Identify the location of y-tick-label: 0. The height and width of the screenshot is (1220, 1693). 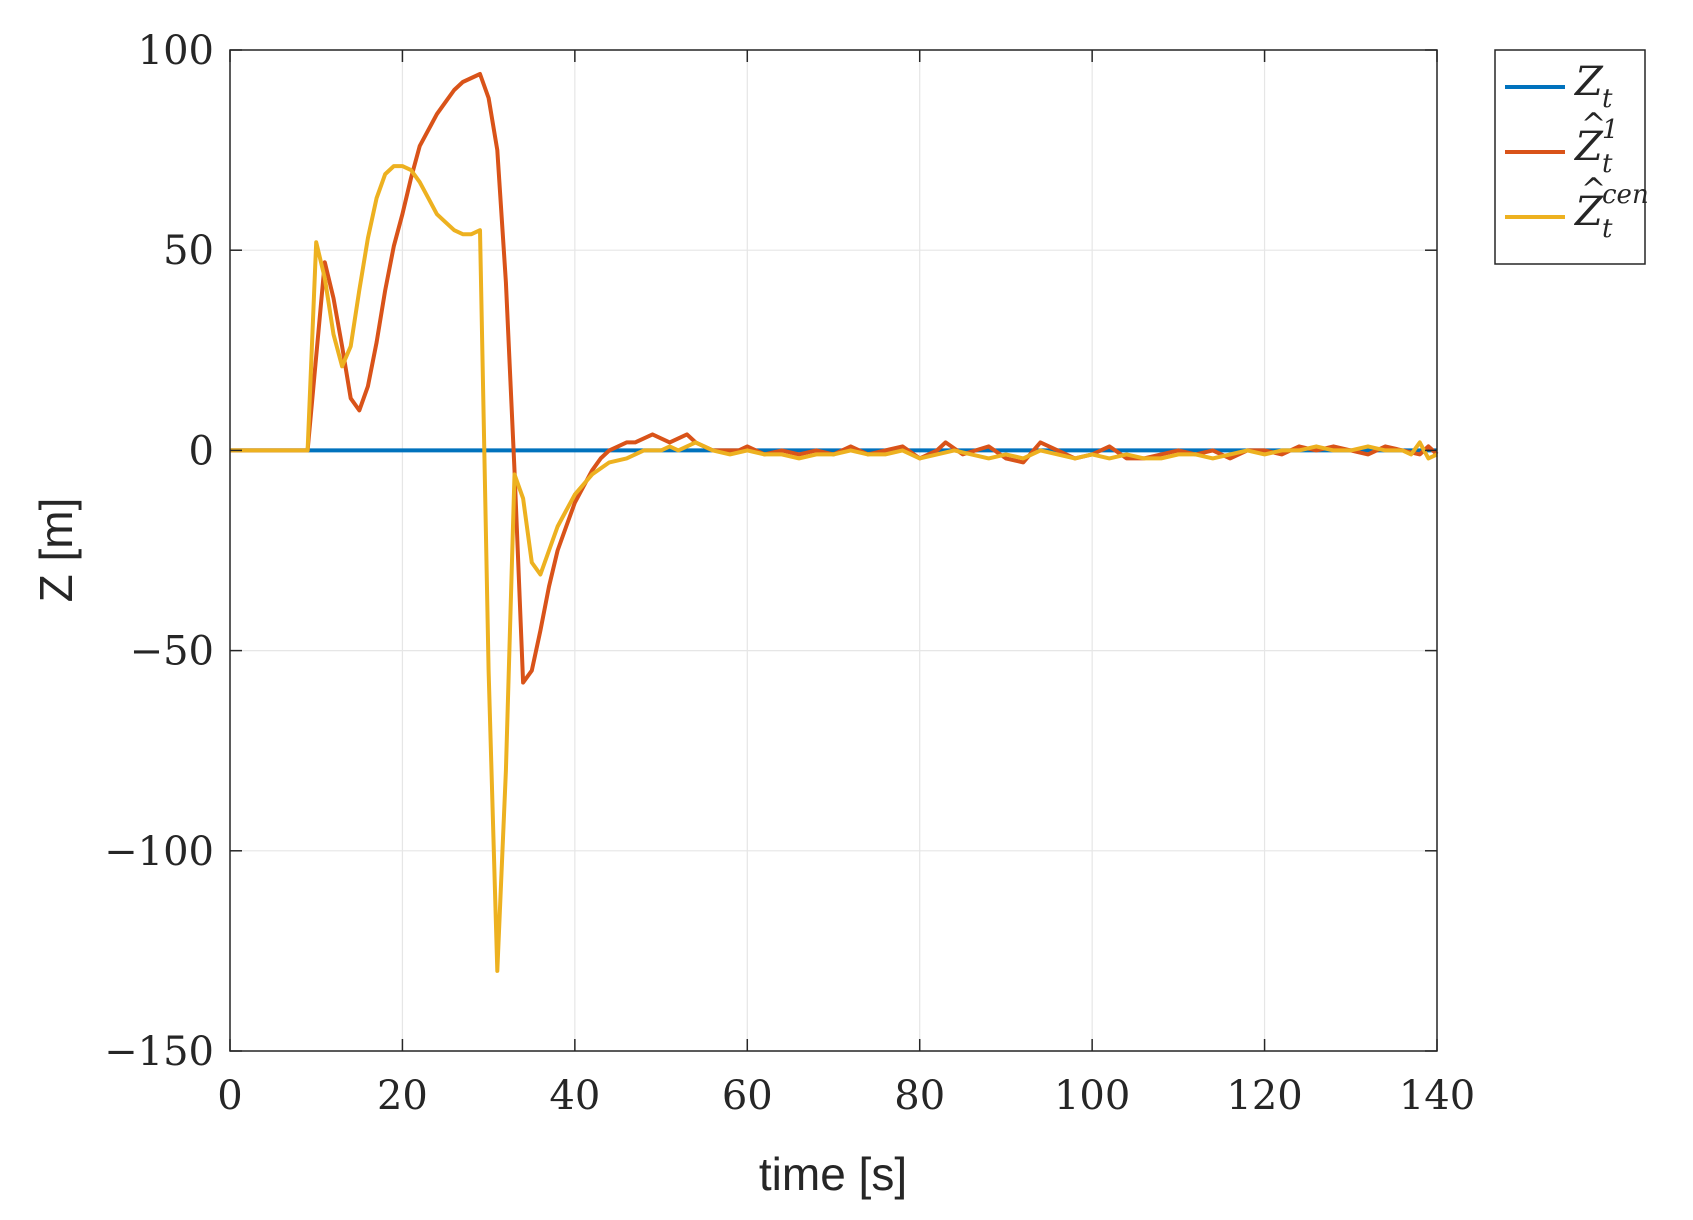
(201, 451).